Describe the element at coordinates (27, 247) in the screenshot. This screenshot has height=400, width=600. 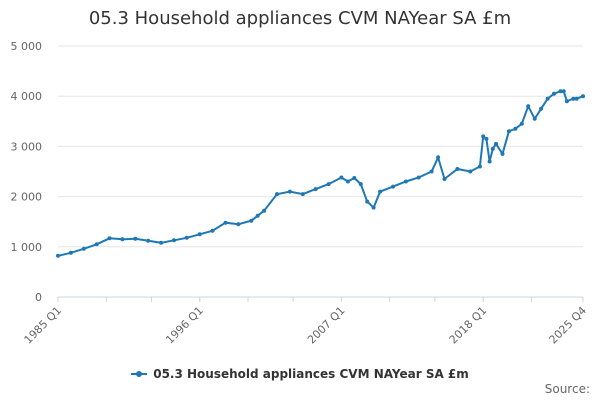
I see `y-tick-label: 1 000` at that location.